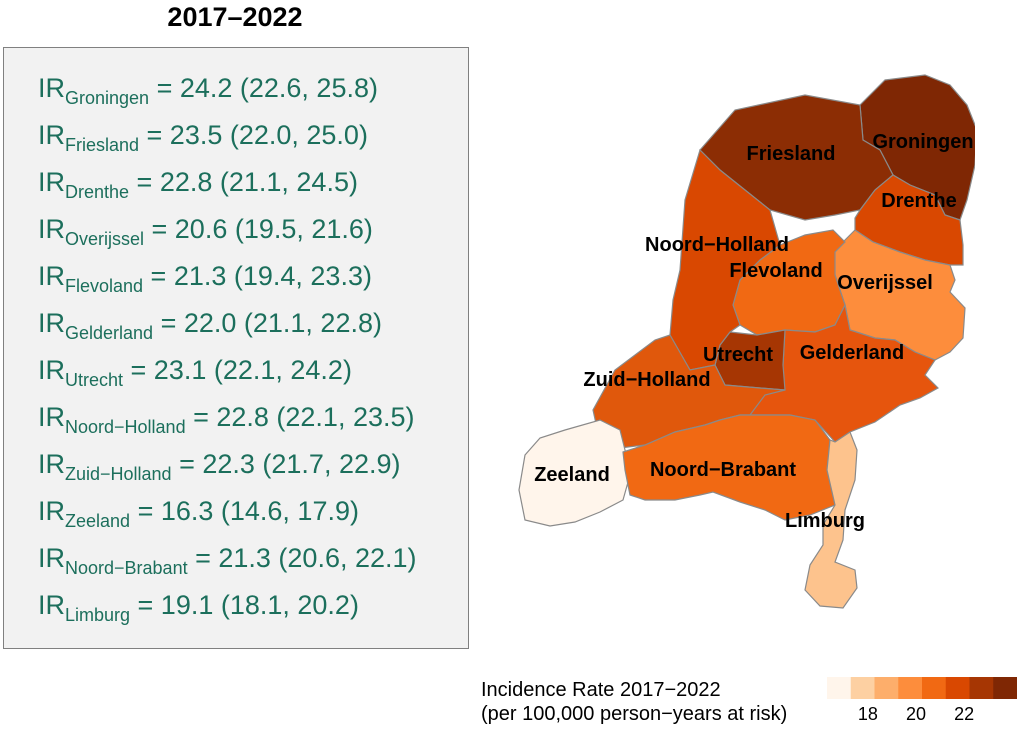 The height and width of the screenshot is (735, 1024). Describe the element at coordinates (98, 521) in the screenshot. I see `ir-province-subscript: Zeeland` at that location.